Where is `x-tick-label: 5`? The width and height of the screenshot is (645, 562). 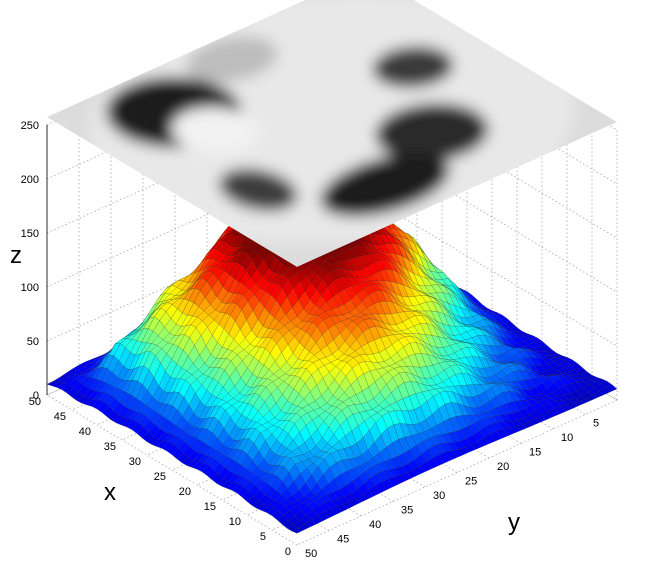 x-tick-label: 5 is located at coordinates (263, 537).